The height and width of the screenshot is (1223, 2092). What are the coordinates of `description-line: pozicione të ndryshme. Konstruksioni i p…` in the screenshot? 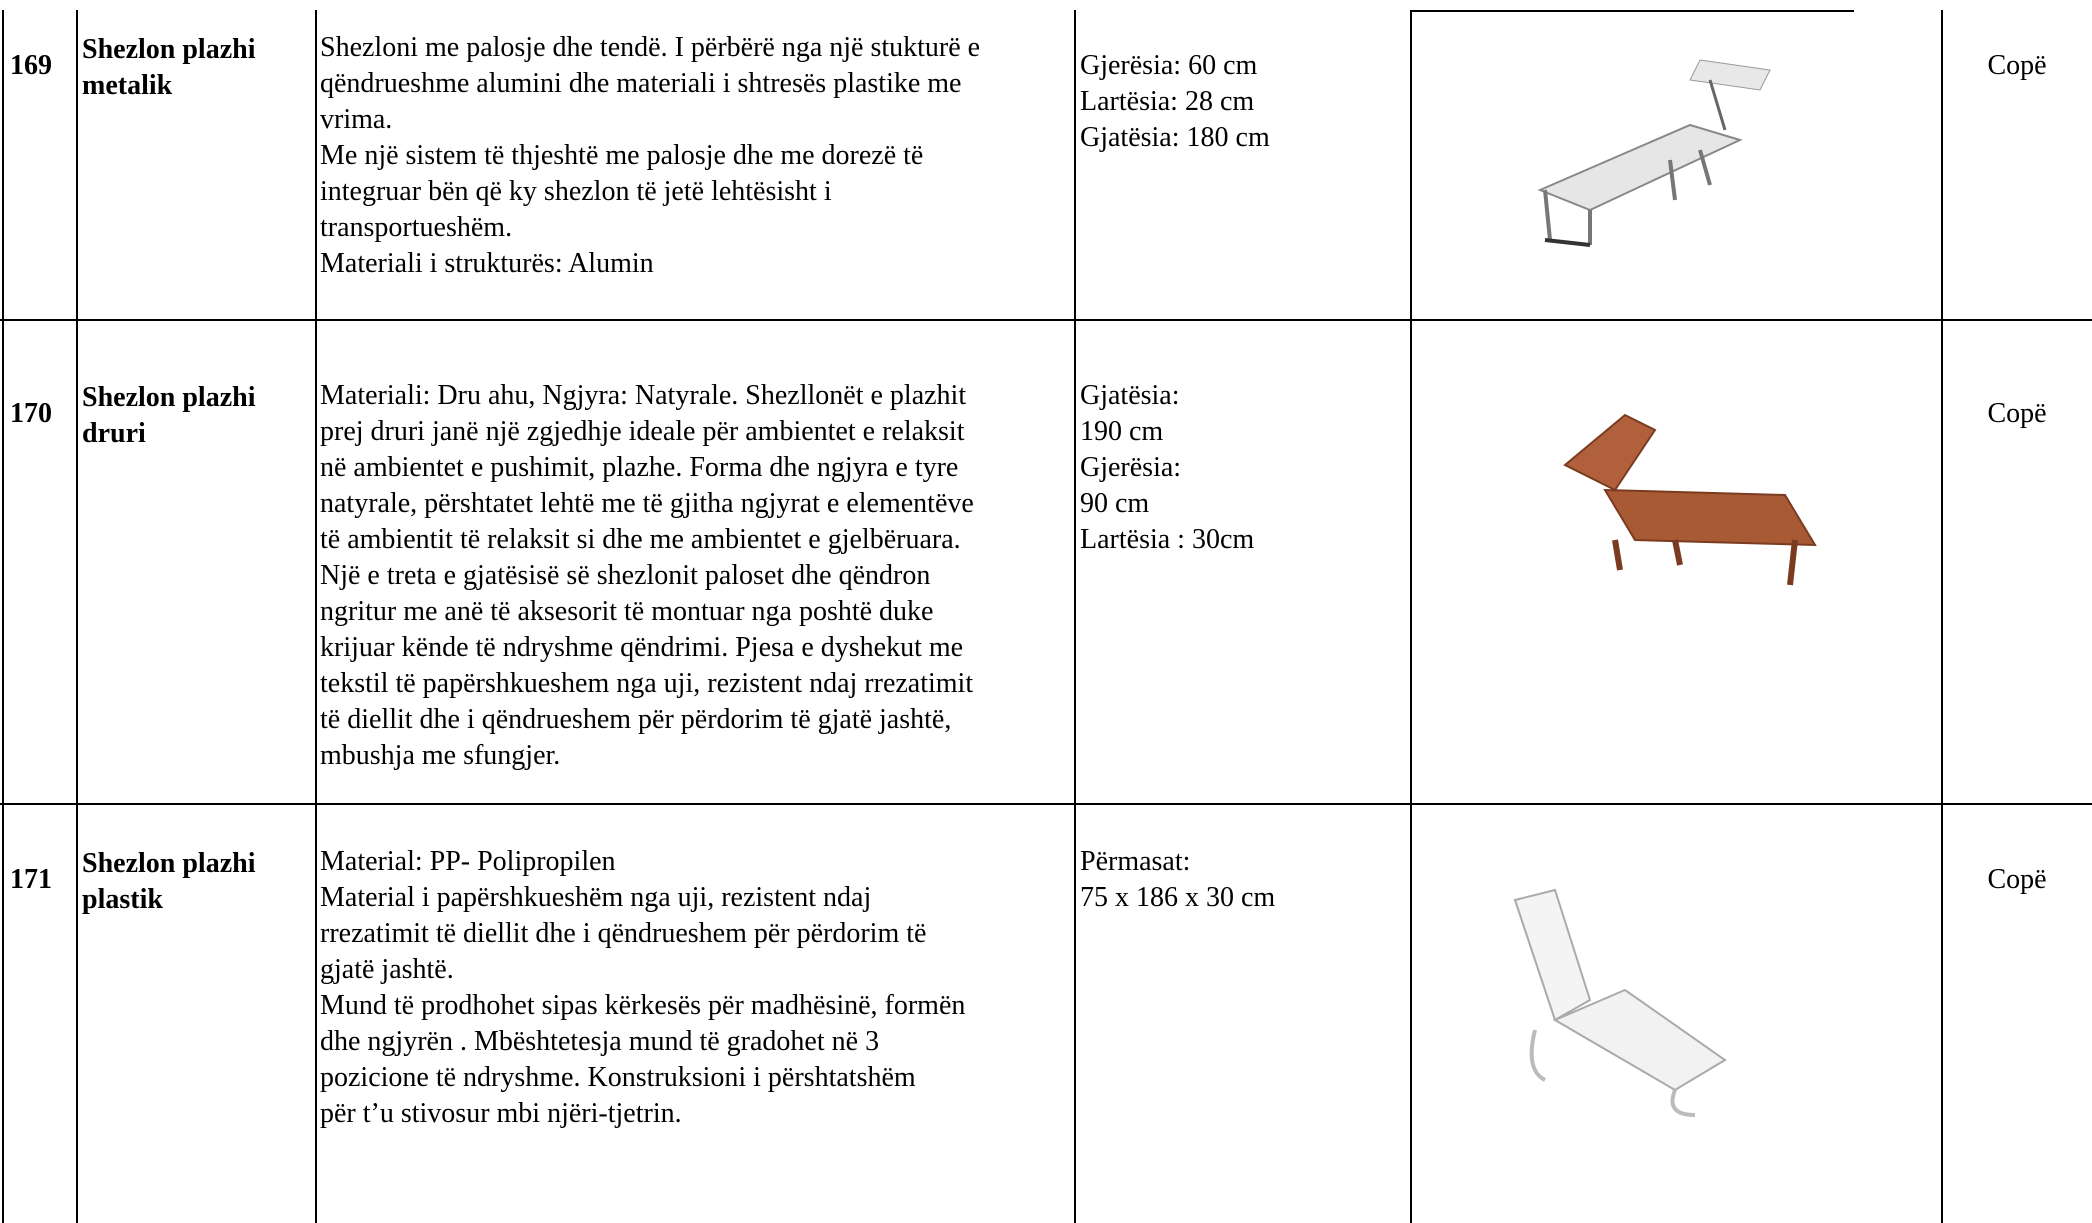 It's located at (618, 1077).